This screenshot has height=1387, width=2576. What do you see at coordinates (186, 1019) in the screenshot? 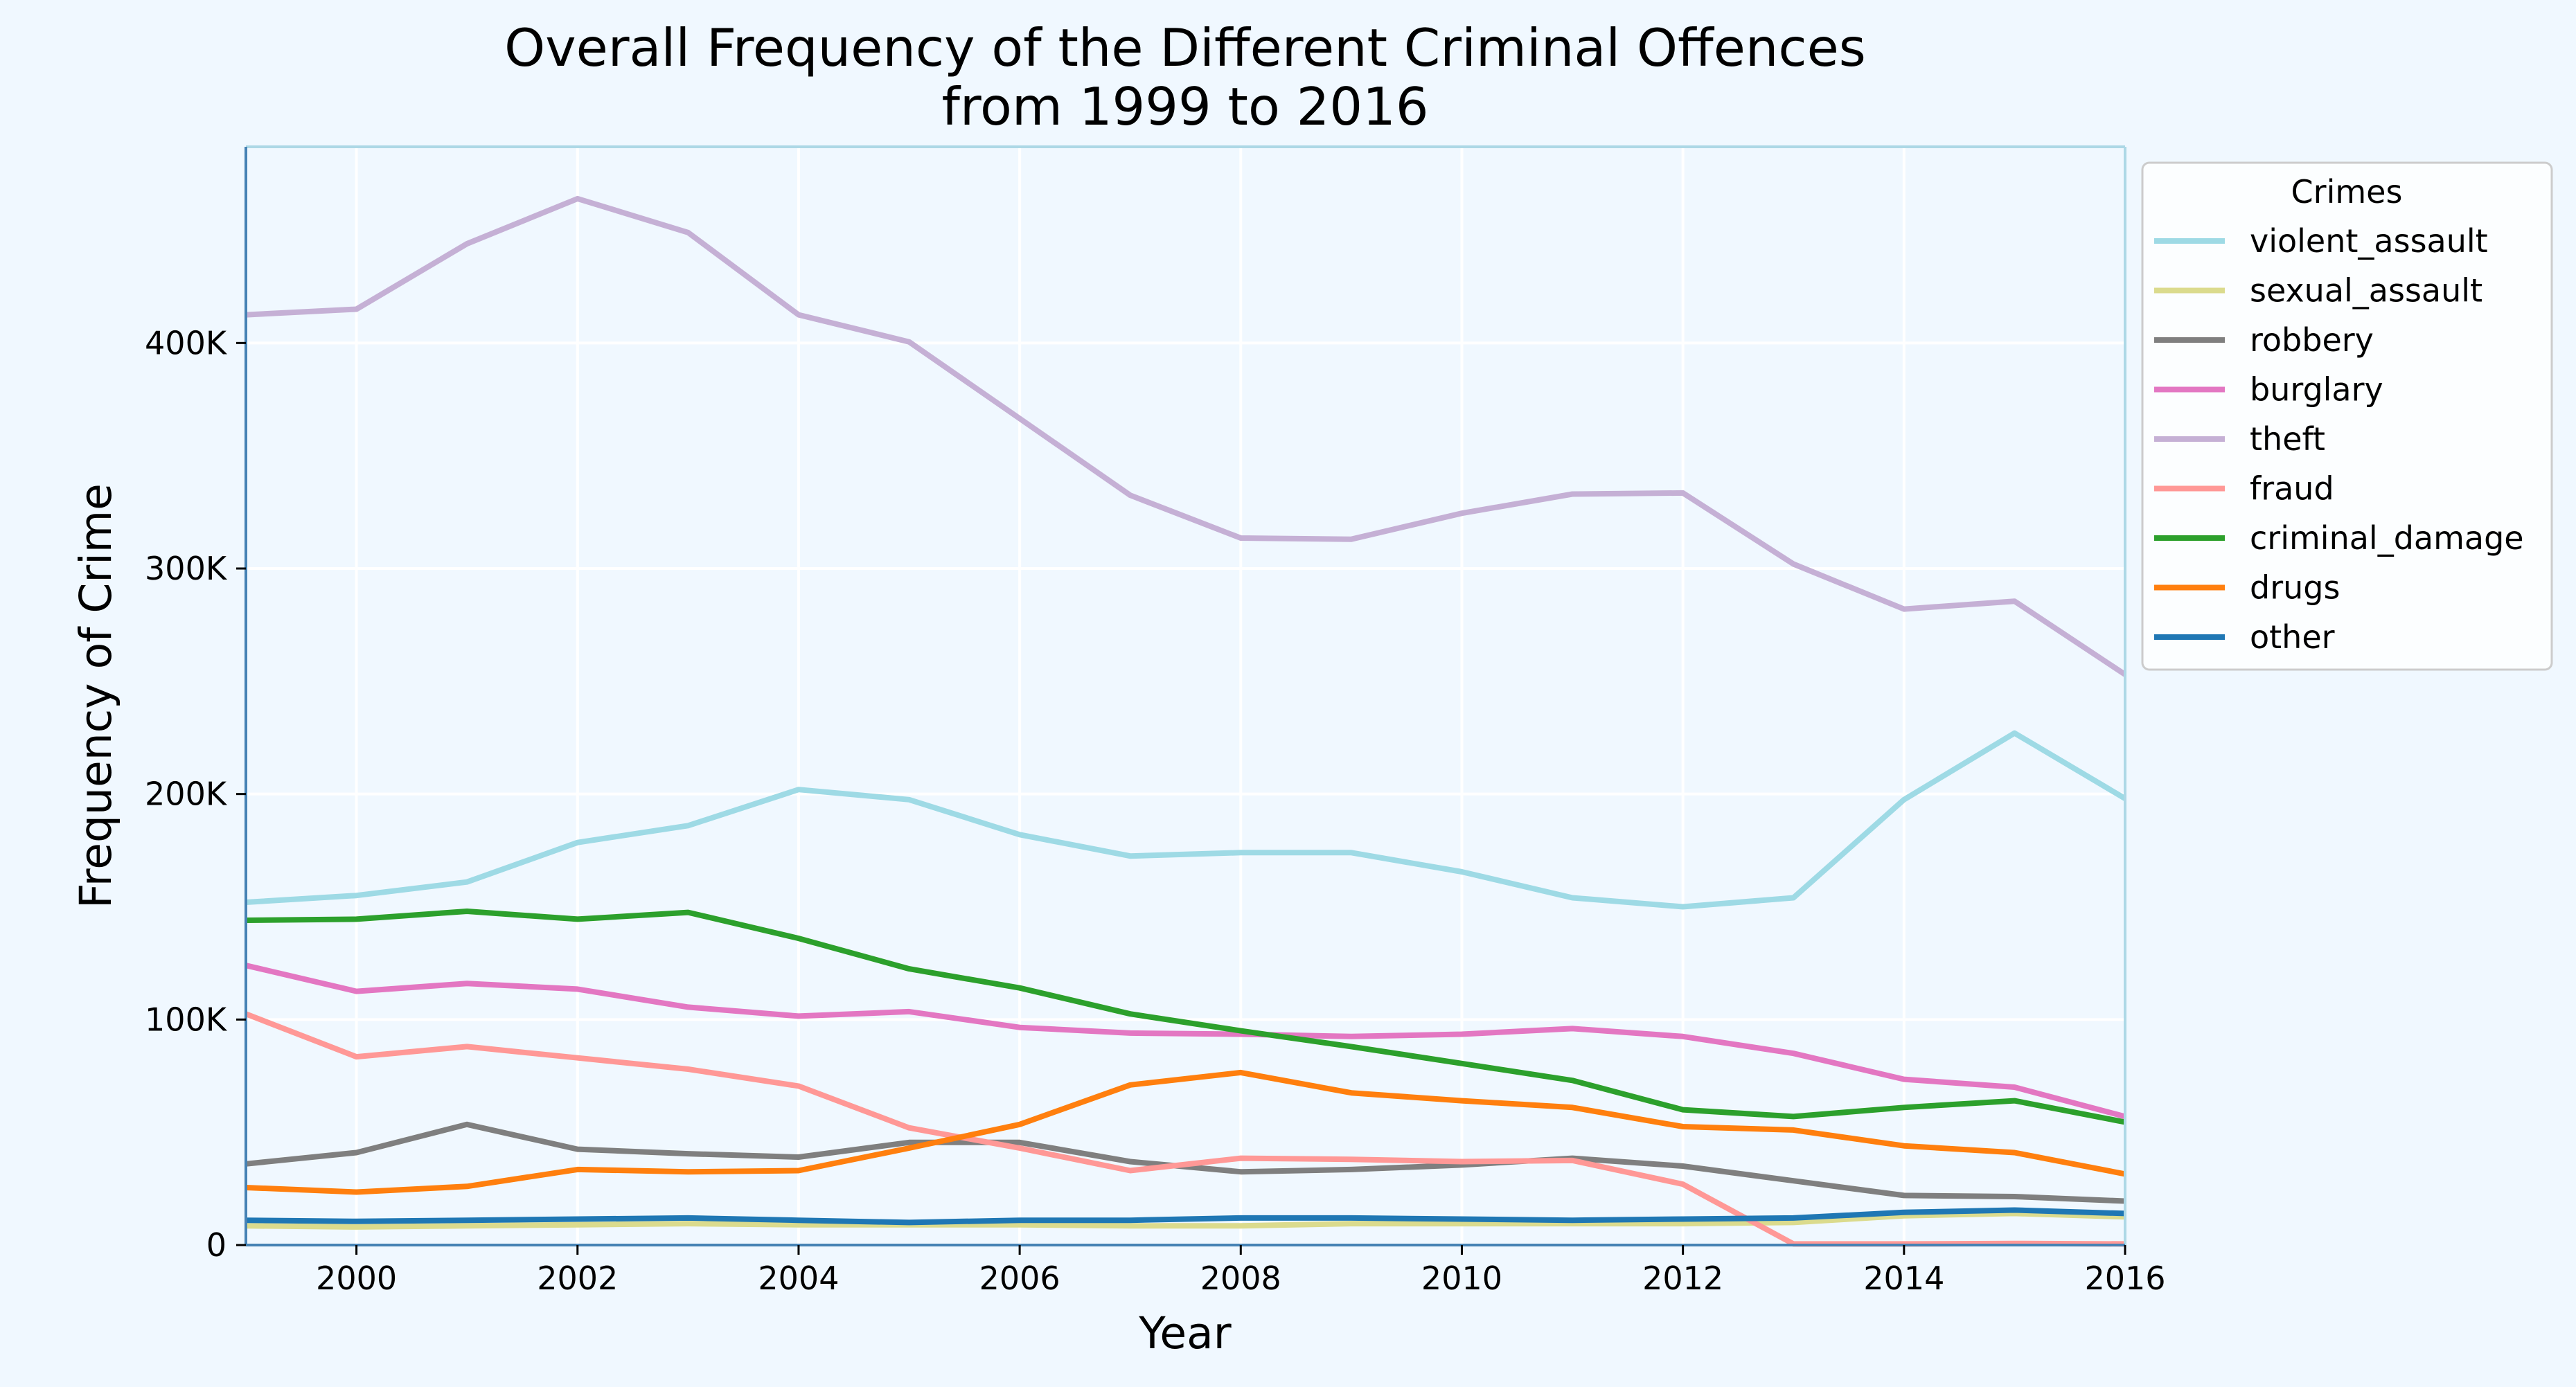
I see `y-tick-label-100K: 100K` at bounding box center [186, 1019].